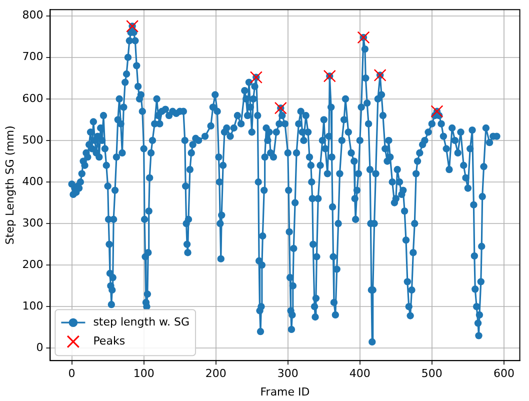  Describe the element at coordinates (141, 321) in the screenshot. I see `legend-label: step length w. SG` at that location.